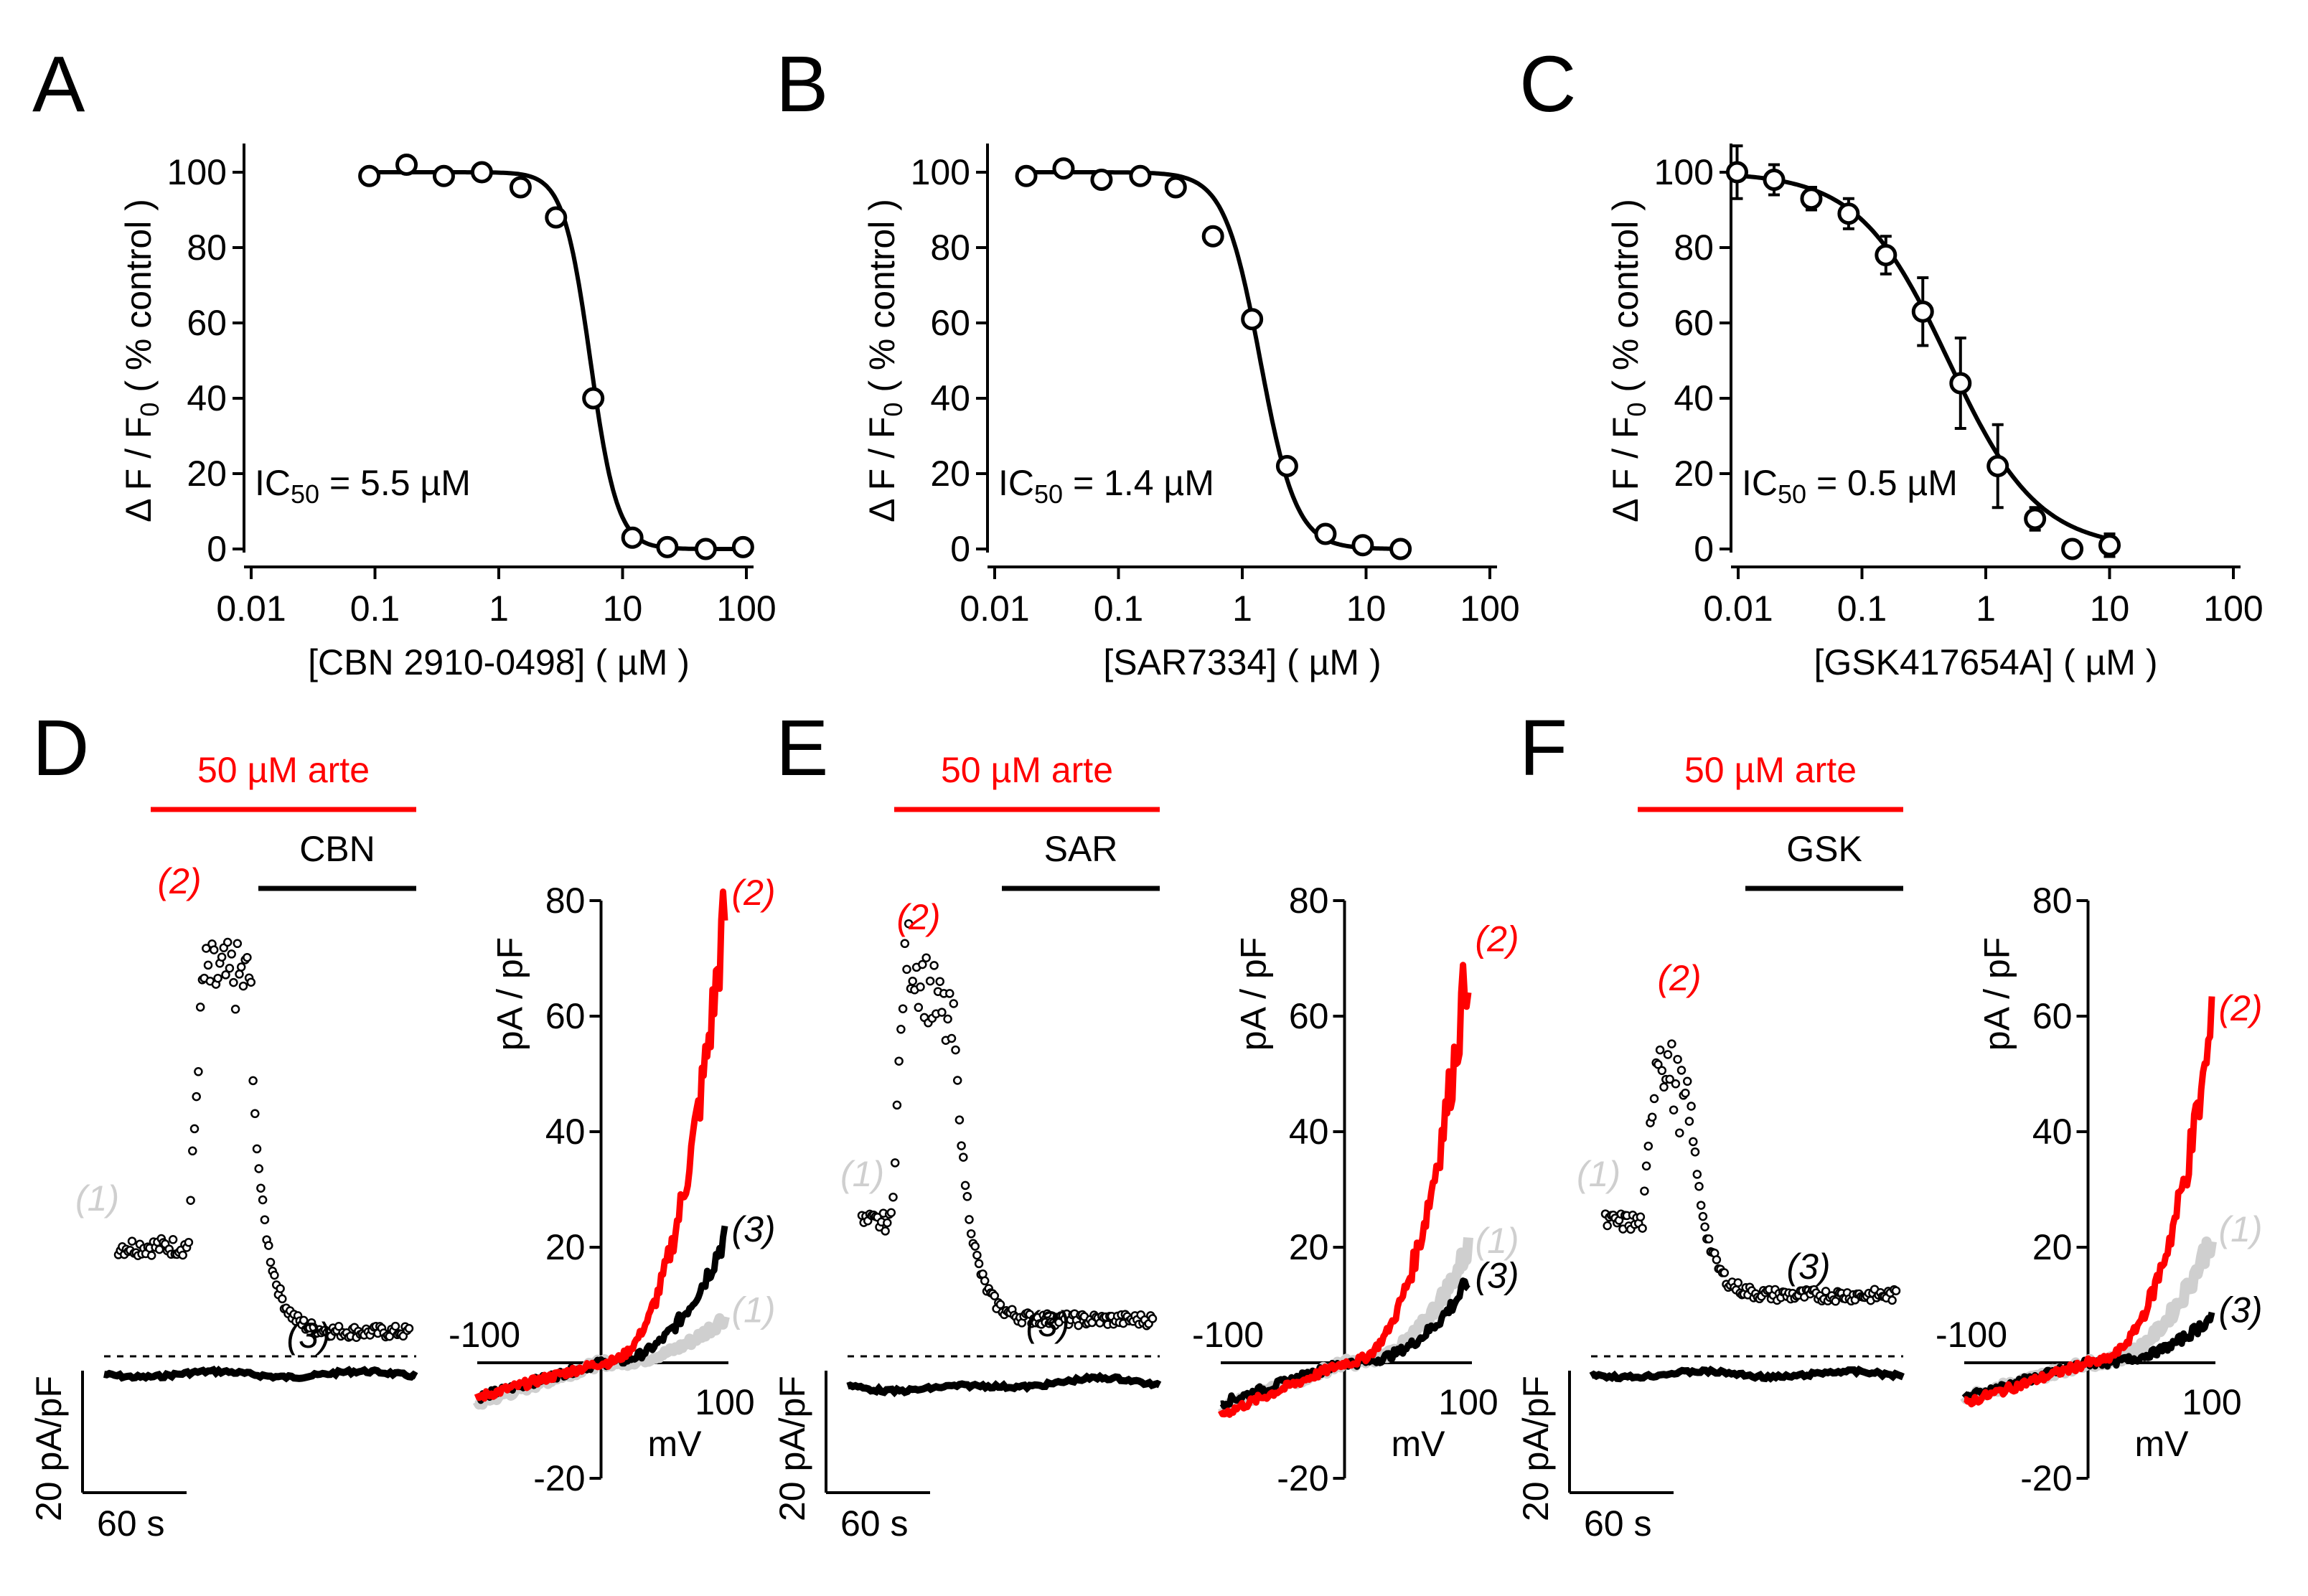 This screenshot has width=2308, height=1596. What do you see at coordinates (565, 901) in the screenshot?
I see `iv-y-tick-label: 80` at bounding box center [565, 901].